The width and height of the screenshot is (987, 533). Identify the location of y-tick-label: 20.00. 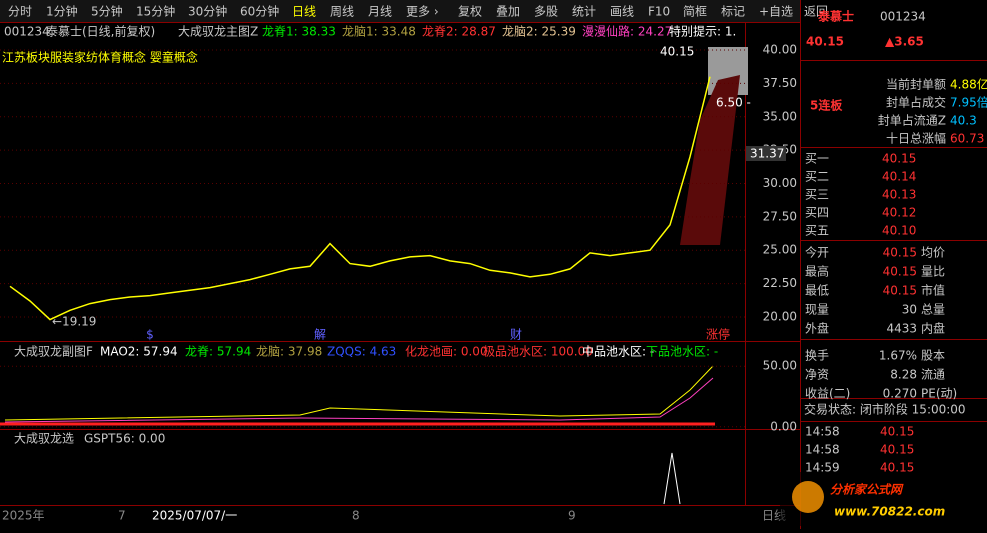
(780, 316).